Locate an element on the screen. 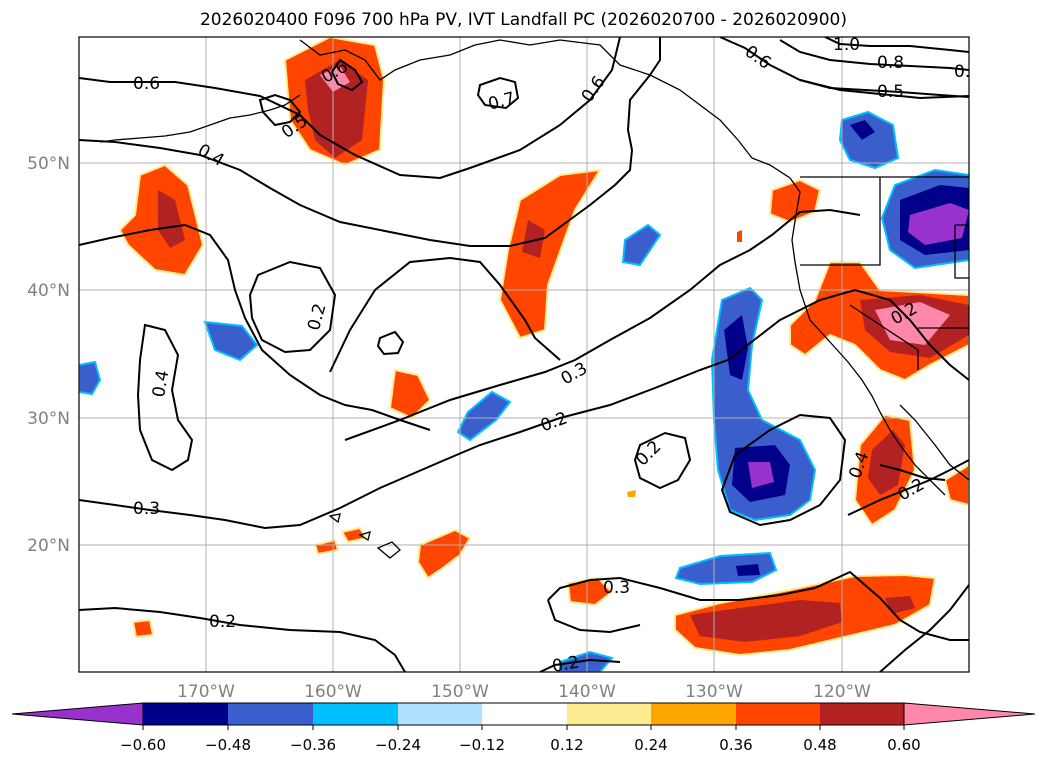 The height and width of the screenshot is (765, 1047). contour-label: 0.8 is located at coordinates (890, 63).